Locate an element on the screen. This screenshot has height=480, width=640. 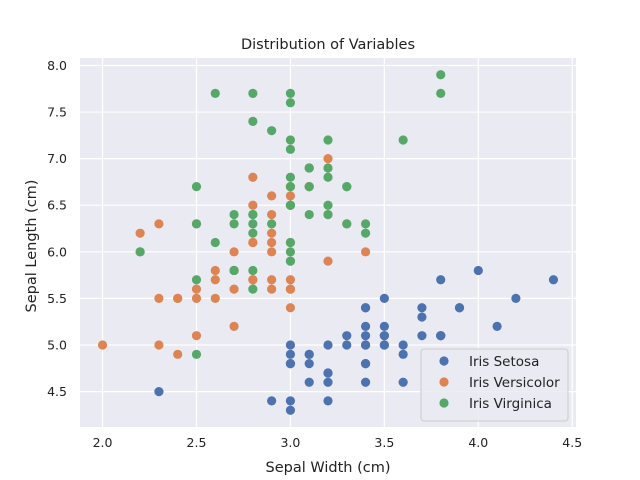
y-axis-title: Sepal Length (cm) is located at coordinates (32, 246).